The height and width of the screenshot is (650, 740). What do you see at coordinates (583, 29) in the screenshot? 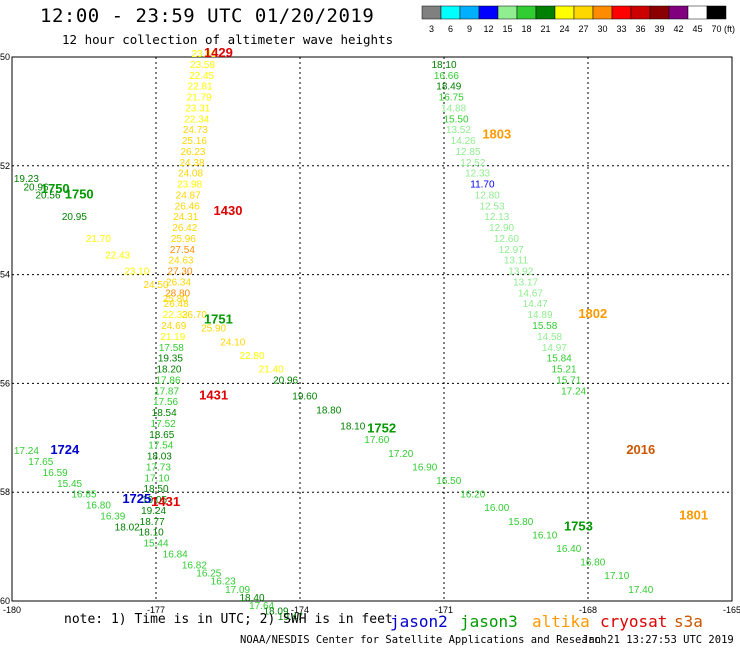
I see `colorbar-label: 27` at bounding box center [583, 29].